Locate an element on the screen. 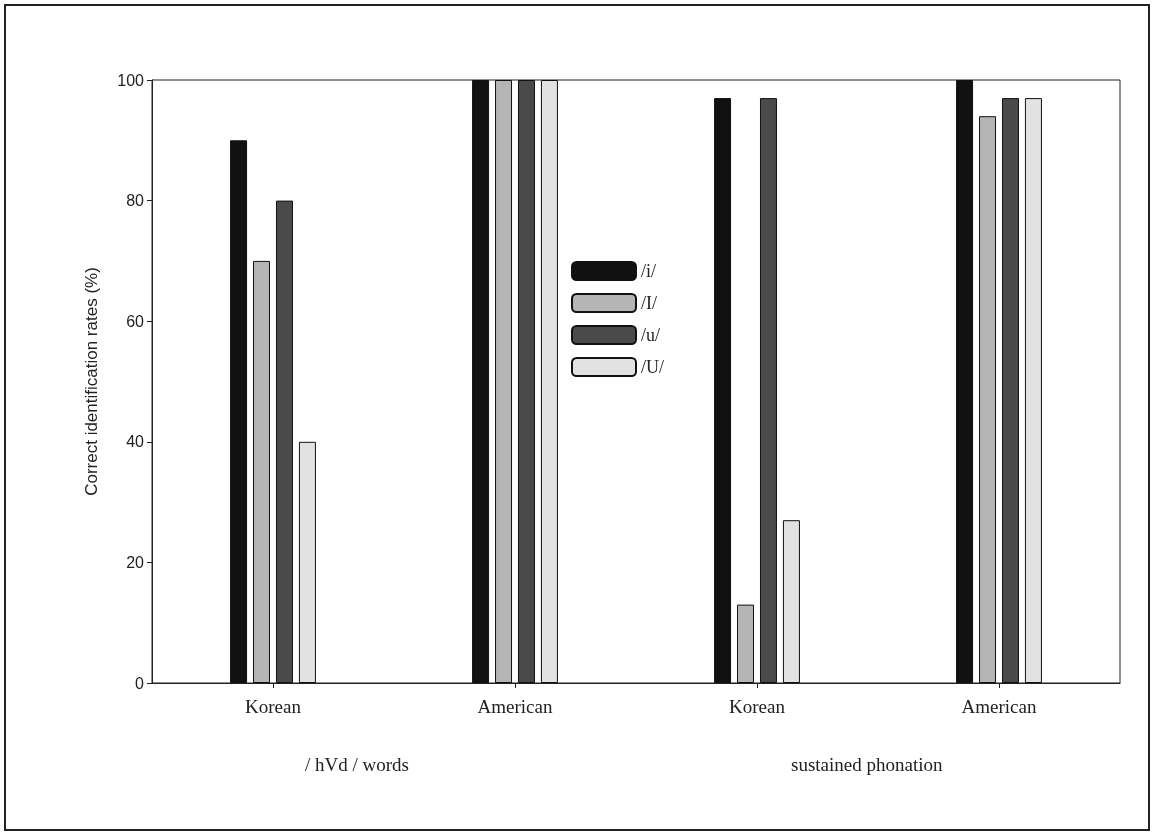 This screenshot has width=1157, height=839. legend-label: /u/ is located at coordinates (651, 335).